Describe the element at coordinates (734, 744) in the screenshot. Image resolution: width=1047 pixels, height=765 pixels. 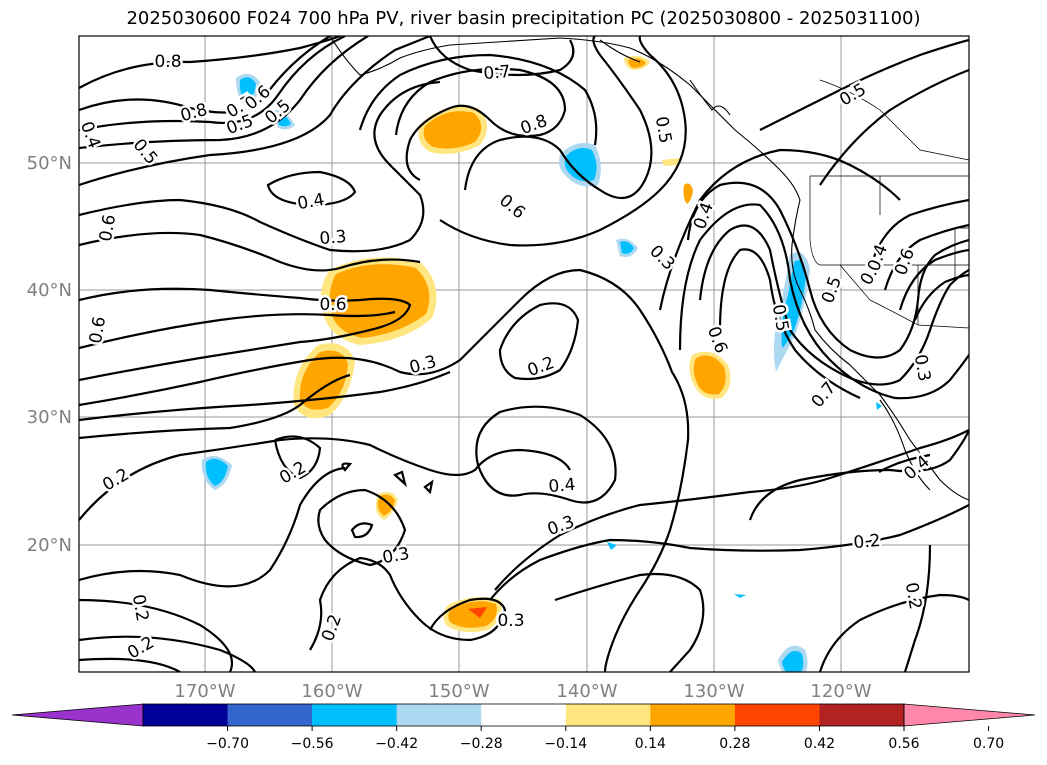
I see `colorbar-tick-label: 0.28` at that location.